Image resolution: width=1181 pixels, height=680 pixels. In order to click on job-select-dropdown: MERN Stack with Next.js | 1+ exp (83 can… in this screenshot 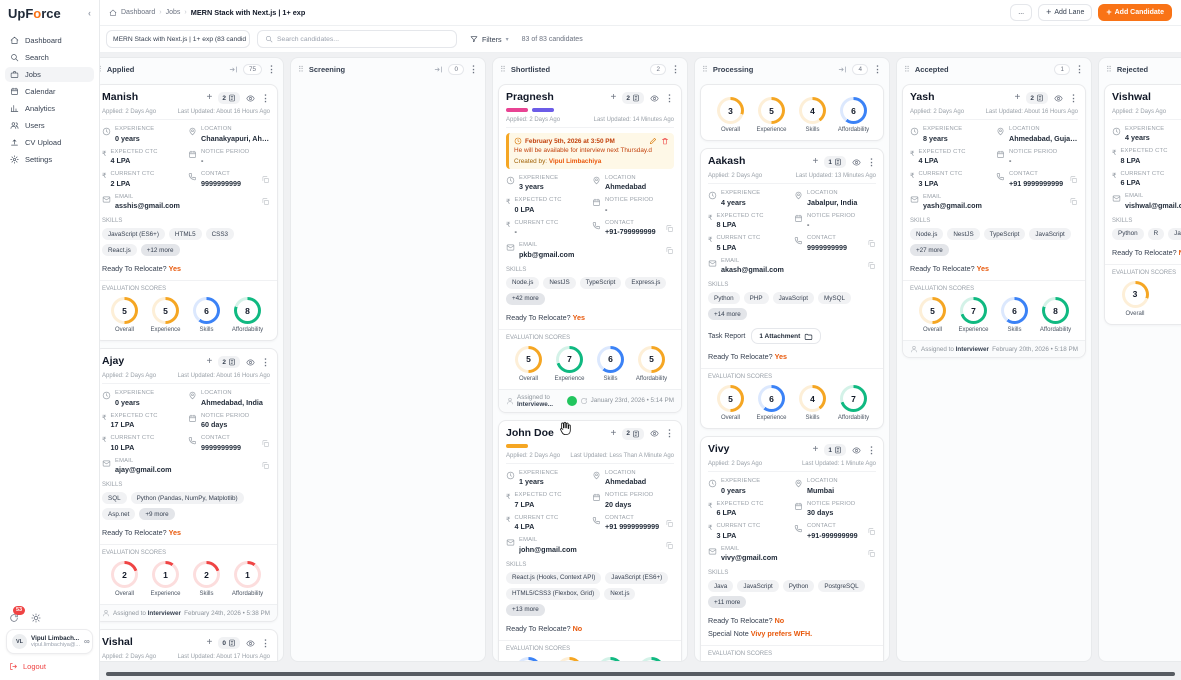, I will do `click(178, 39)`.